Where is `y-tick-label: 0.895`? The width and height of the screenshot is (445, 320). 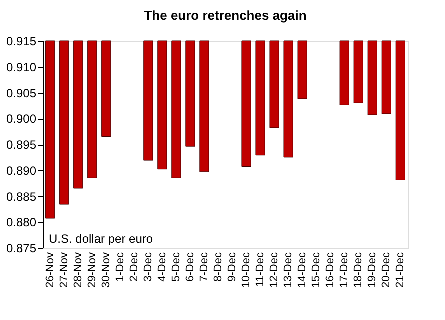
y-tick-label: 0.895 is located at coordinates (21, 145).